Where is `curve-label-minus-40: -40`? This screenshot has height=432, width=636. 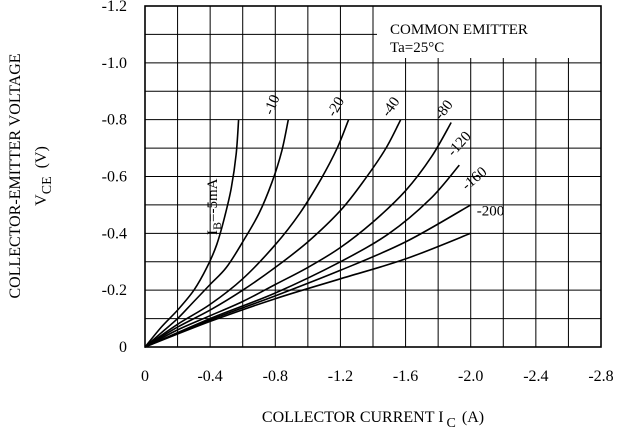 curve-label-minus-40: -40 is located at coordinates (391, 107).